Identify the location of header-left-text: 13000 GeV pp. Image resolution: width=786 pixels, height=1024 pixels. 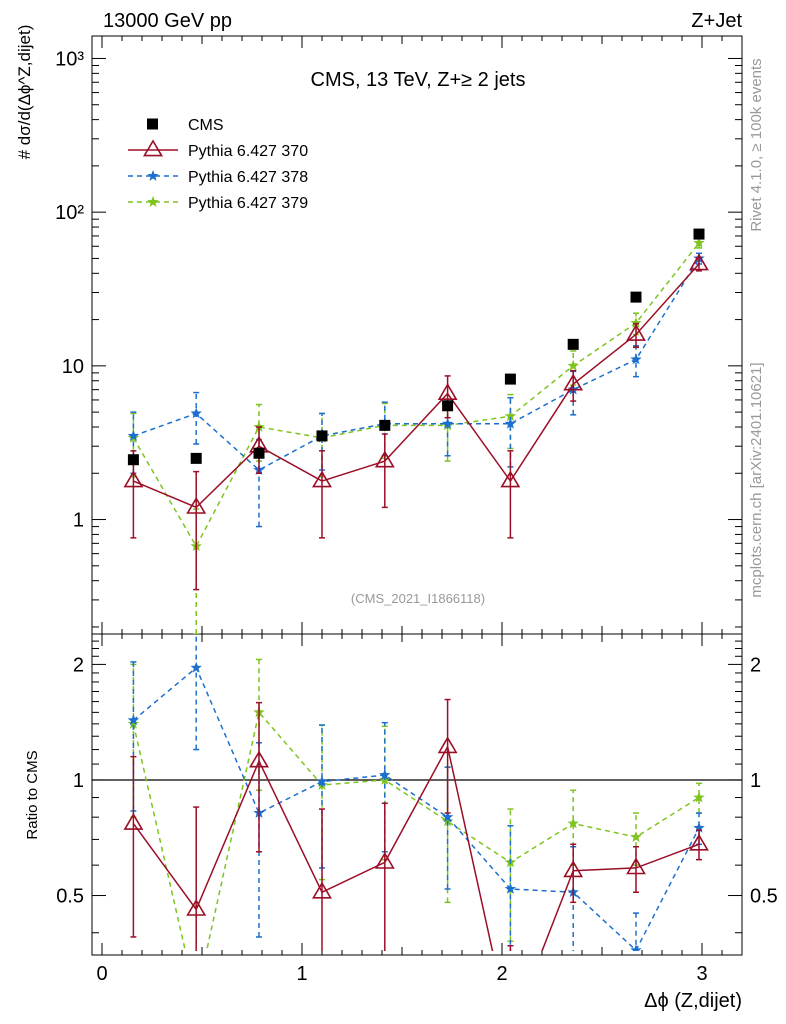
(167, 21).